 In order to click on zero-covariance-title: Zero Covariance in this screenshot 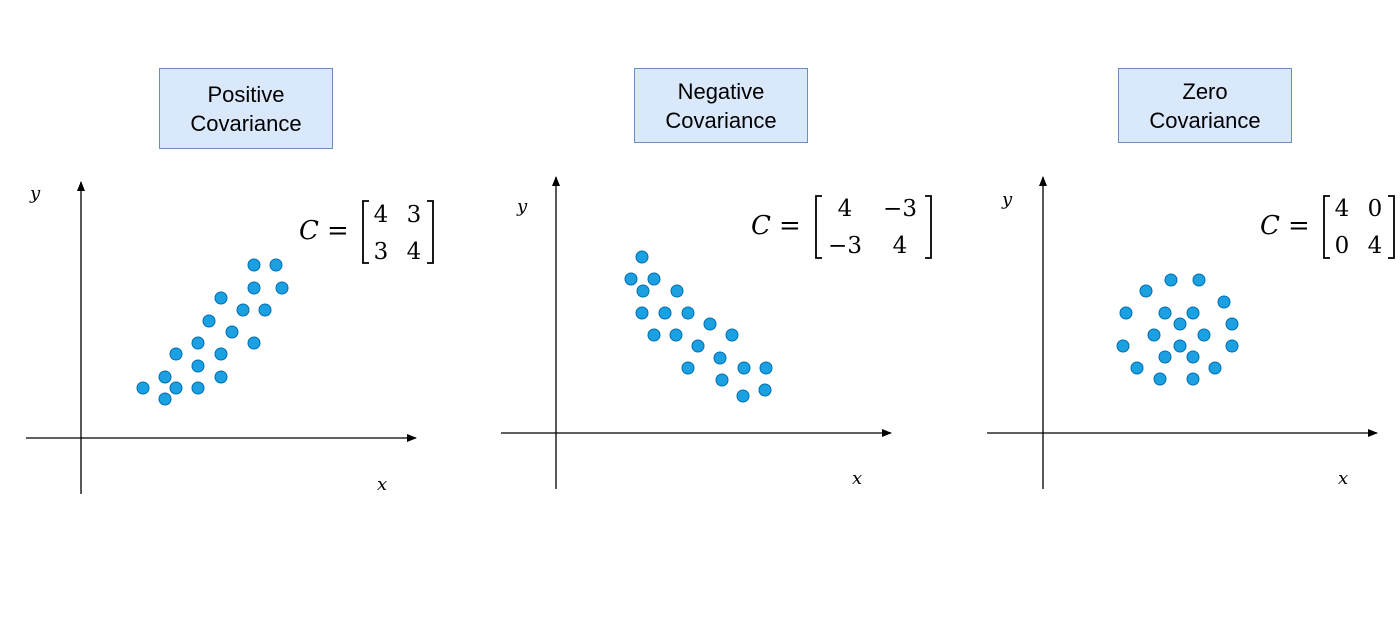, I will do `click(1205, 105)`.